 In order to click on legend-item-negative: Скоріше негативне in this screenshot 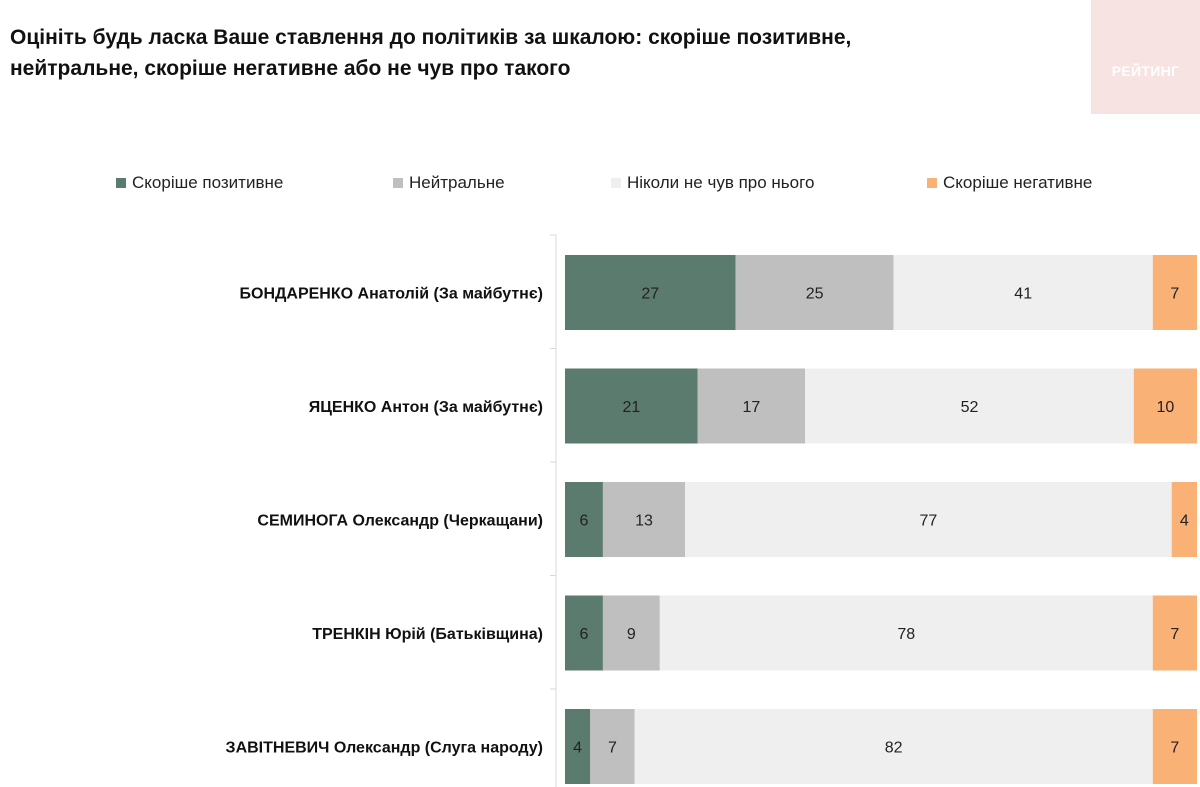, I will do `click(1009, 183)`.